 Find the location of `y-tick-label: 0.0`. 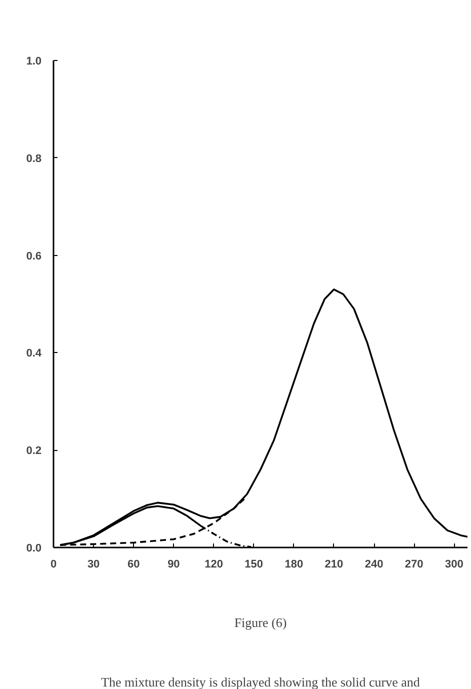

y-tick-label: 0.0 is located at coordinates (34, 548).